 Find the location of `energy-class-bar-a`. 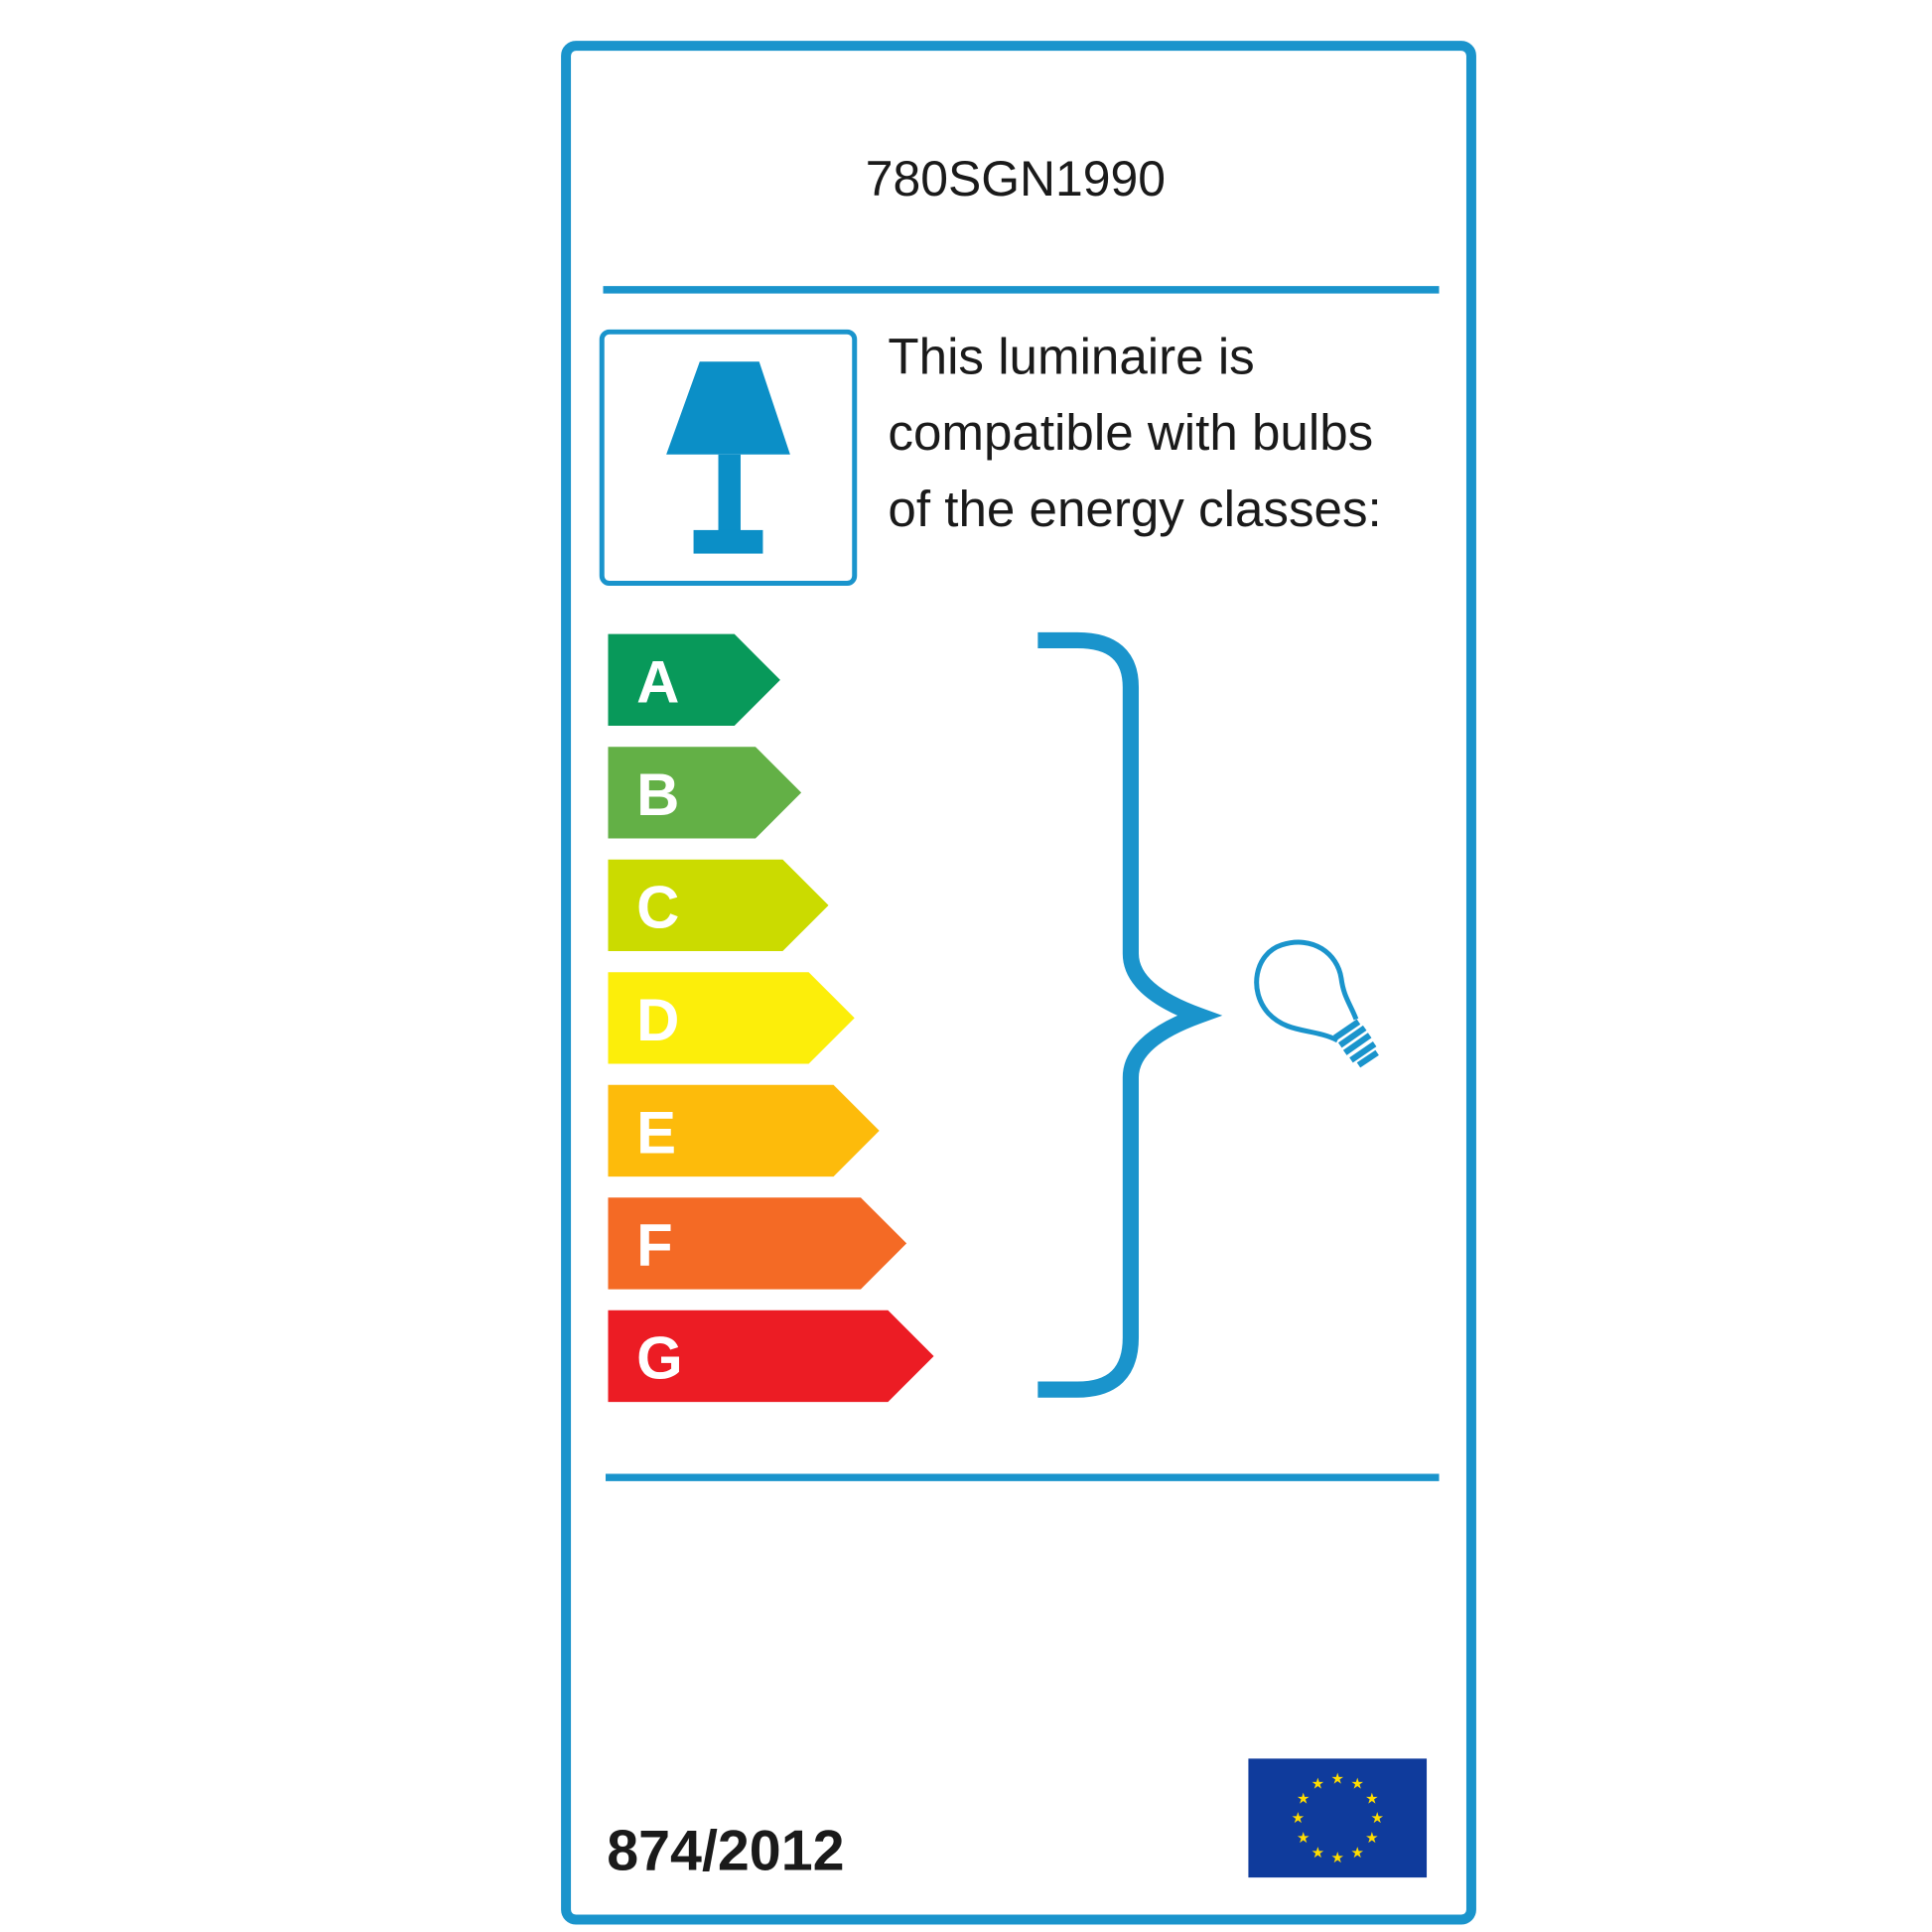

energy-class-bar-a is located at coordinates (694, 679).